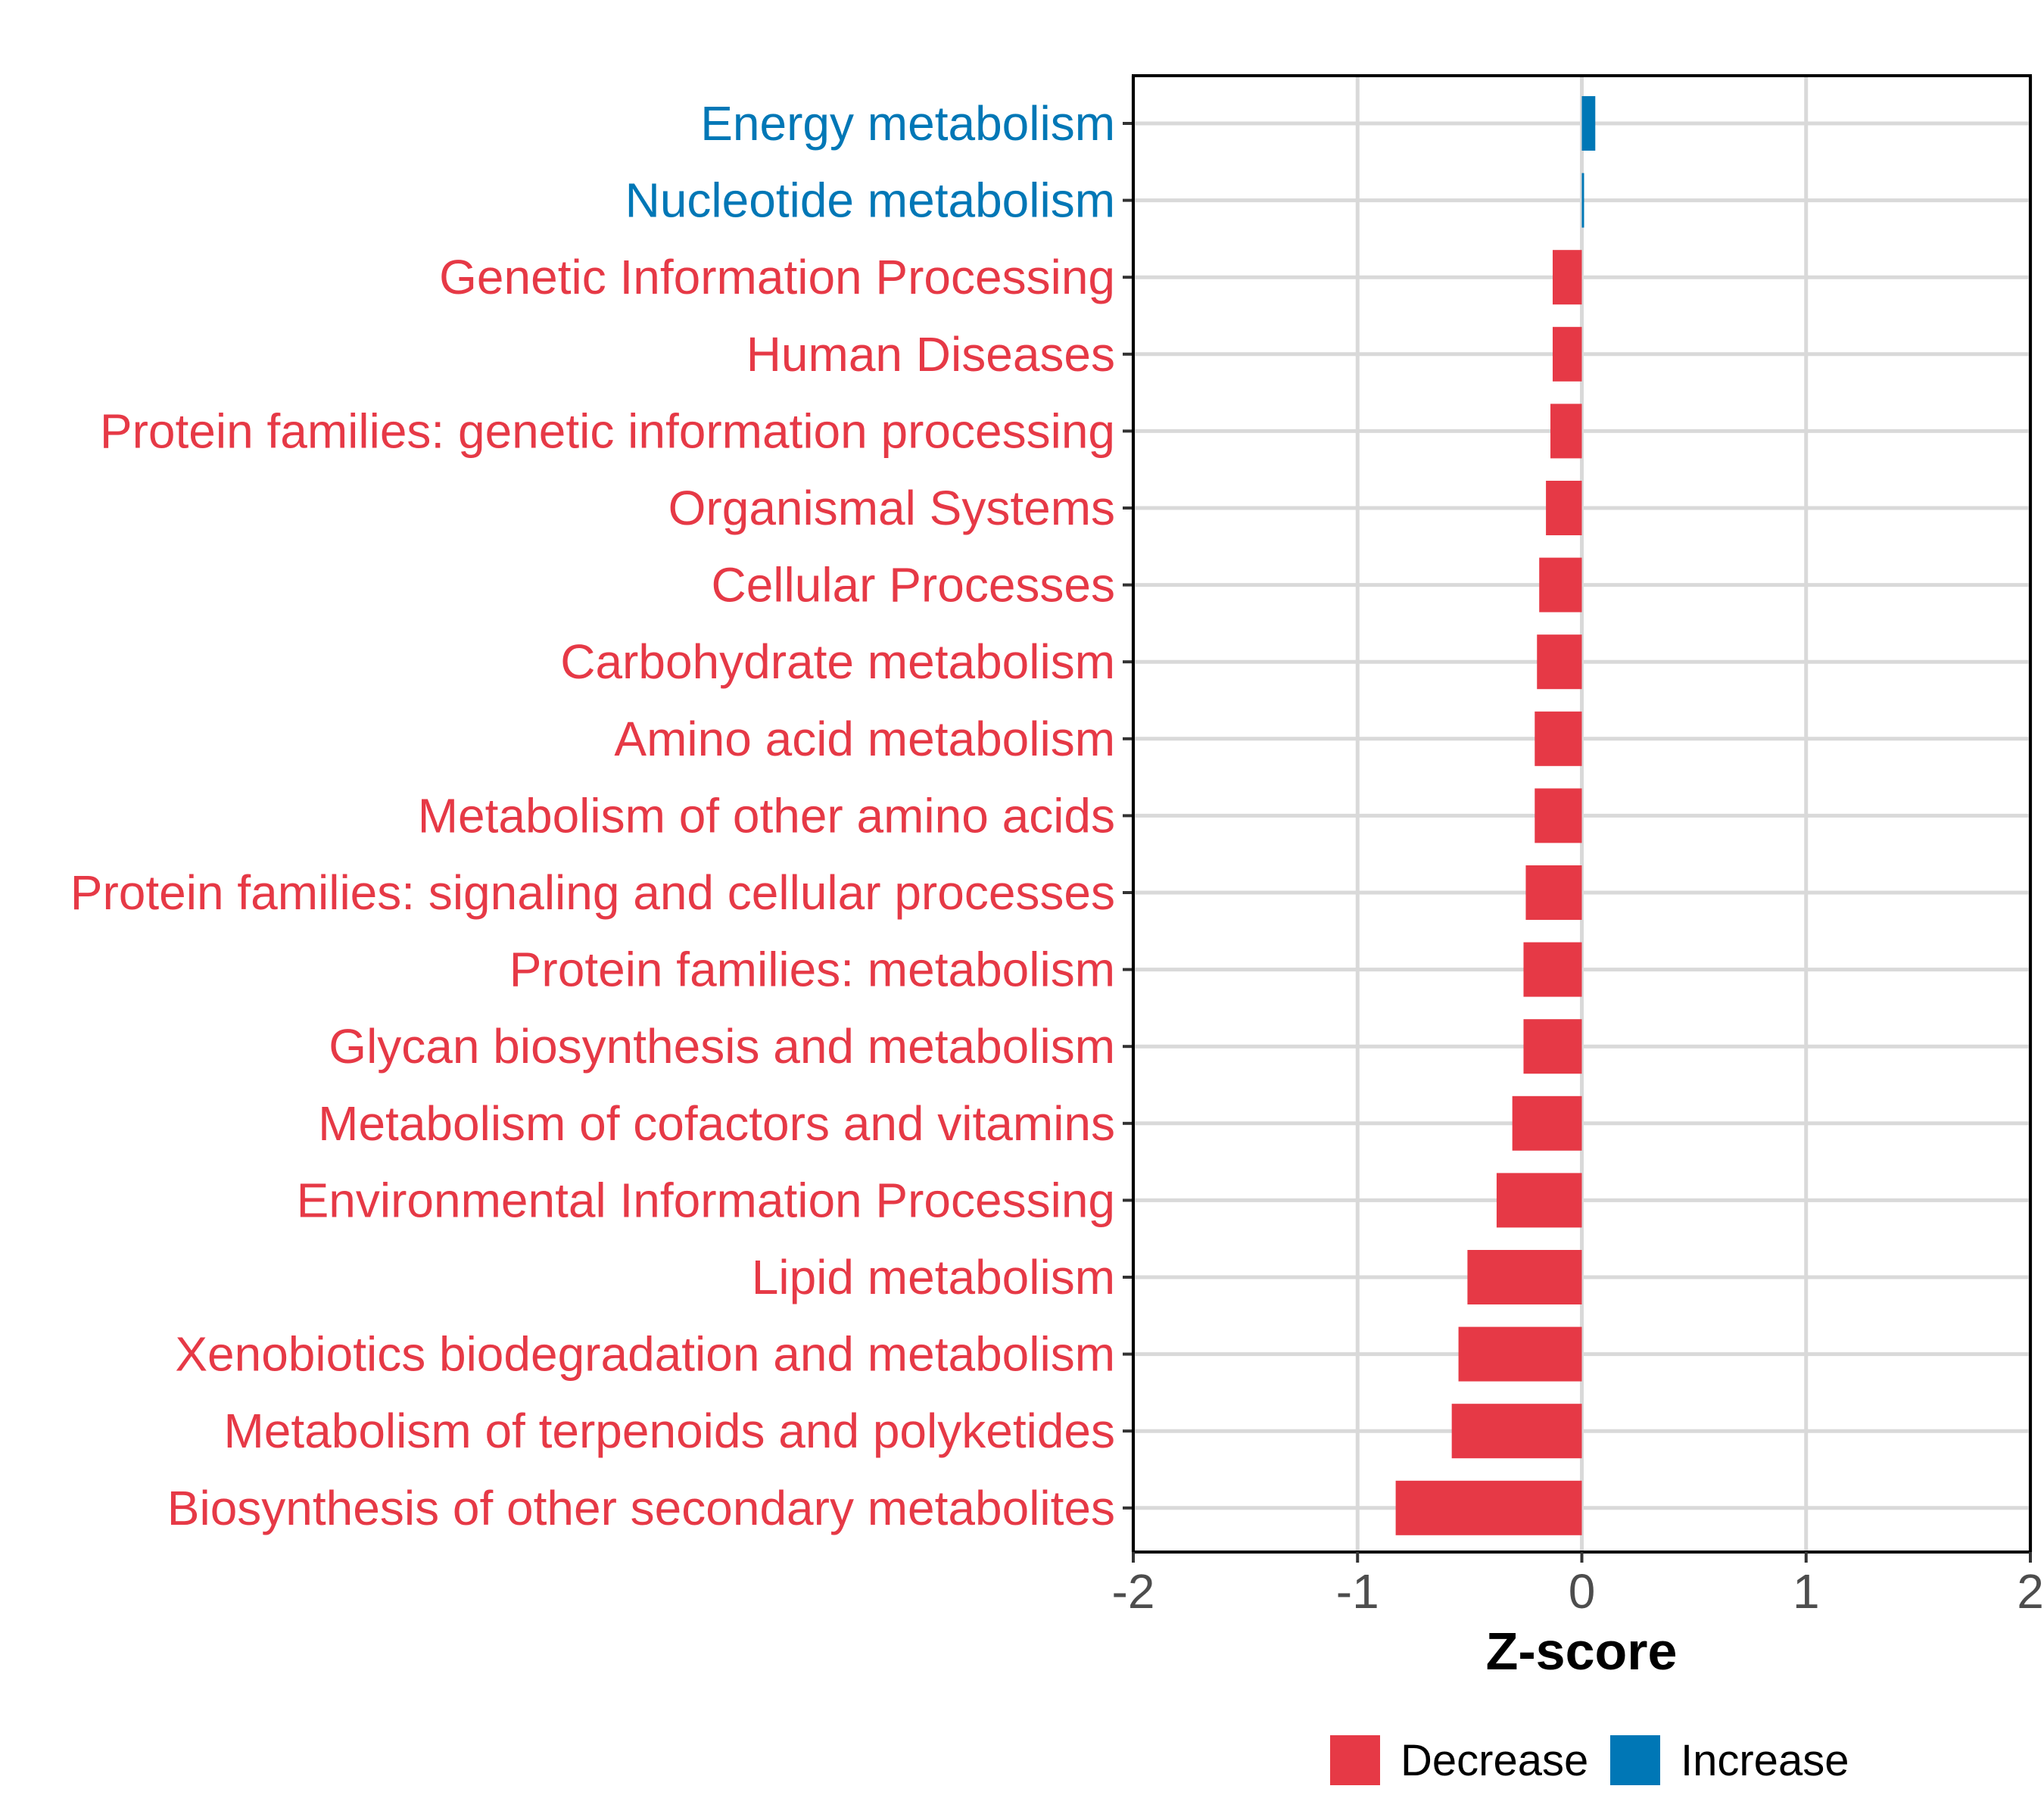  What do you see at coordinates (933, 1277) in the screenshot?
I see `category-label-15: Lipid metabolism` at bounding box center [933, 1277].